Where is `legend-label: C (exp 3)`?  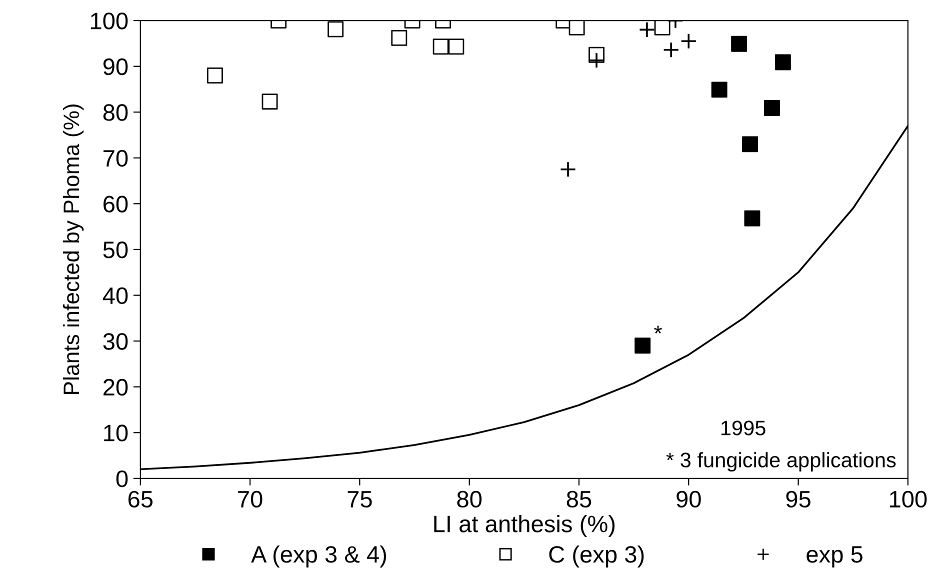
legend-label: C (exp 3) is located at coordinates (596, 556).